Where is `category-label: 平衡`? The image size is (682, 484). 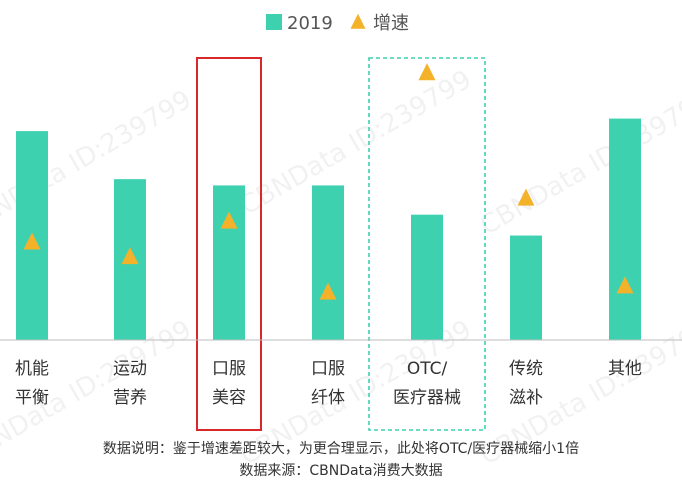
category-label: 平衡 is located at coordinates (32, 398).